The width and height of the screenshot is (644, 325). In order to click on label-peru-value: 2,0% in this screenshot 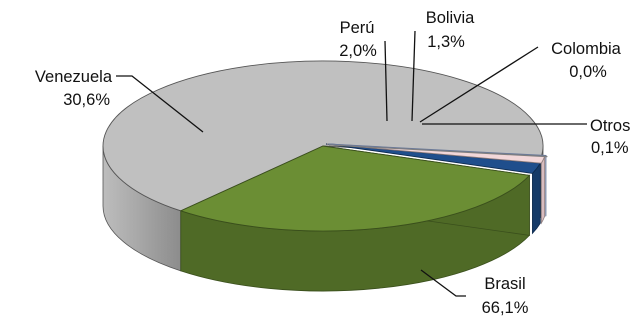, I will do `click(358, 51)`.